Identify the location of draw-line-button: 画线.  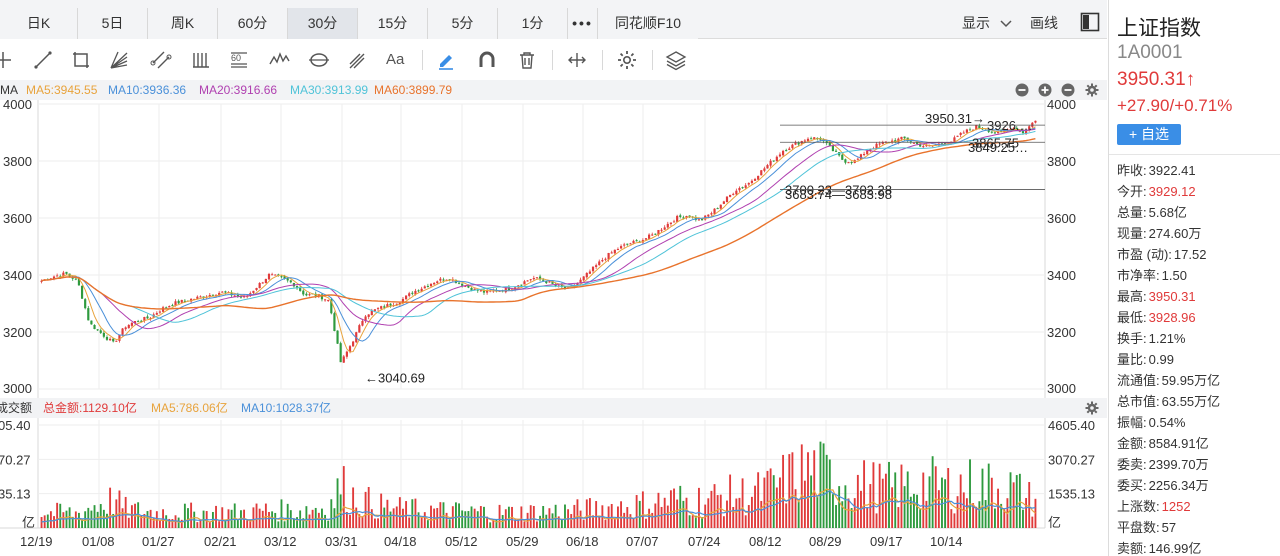
(1044, 23).